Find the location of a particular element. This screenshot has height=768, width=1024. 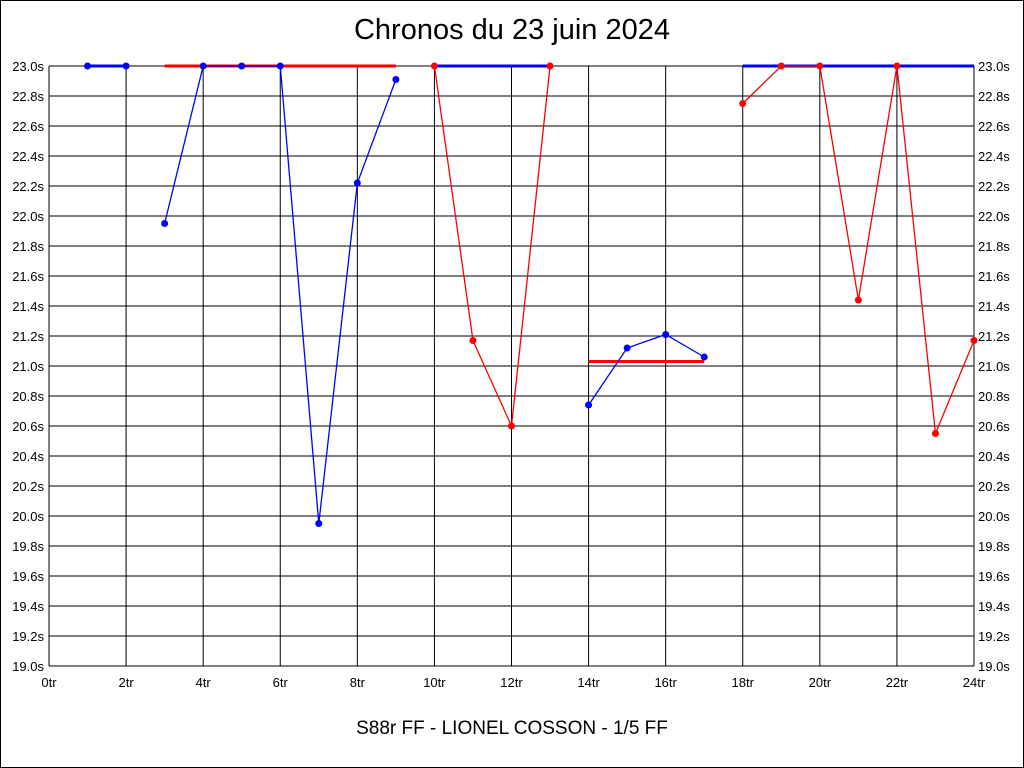

y-tick-label-right: 21.8s is located at coordinates (994, 246).